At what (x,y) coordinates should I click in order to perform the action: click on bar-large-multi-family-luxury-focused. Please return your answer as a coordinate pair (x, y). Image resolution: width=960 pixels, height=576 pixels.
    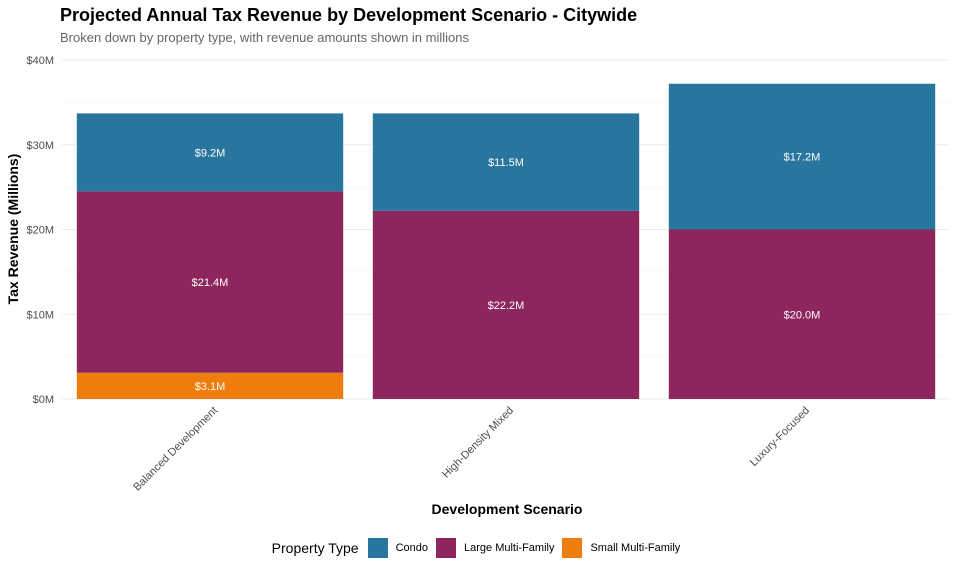
    Looking at the image, I should click on (802, 314).